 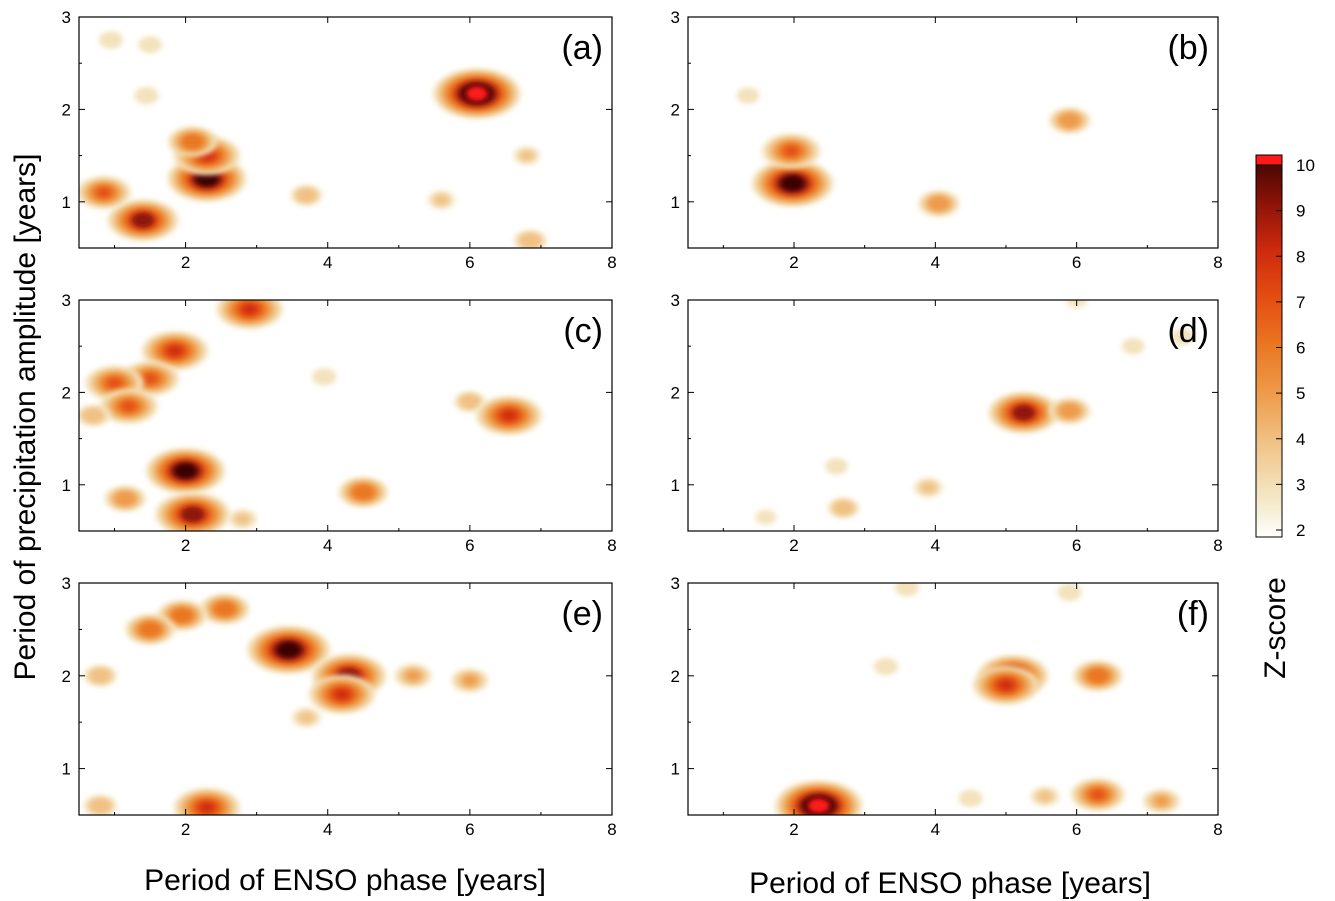 What do you see at coordinates (1300, 302) in the screenshot?
I see `colorbar-tick-label: 7` at bounding box center [1300, 302].